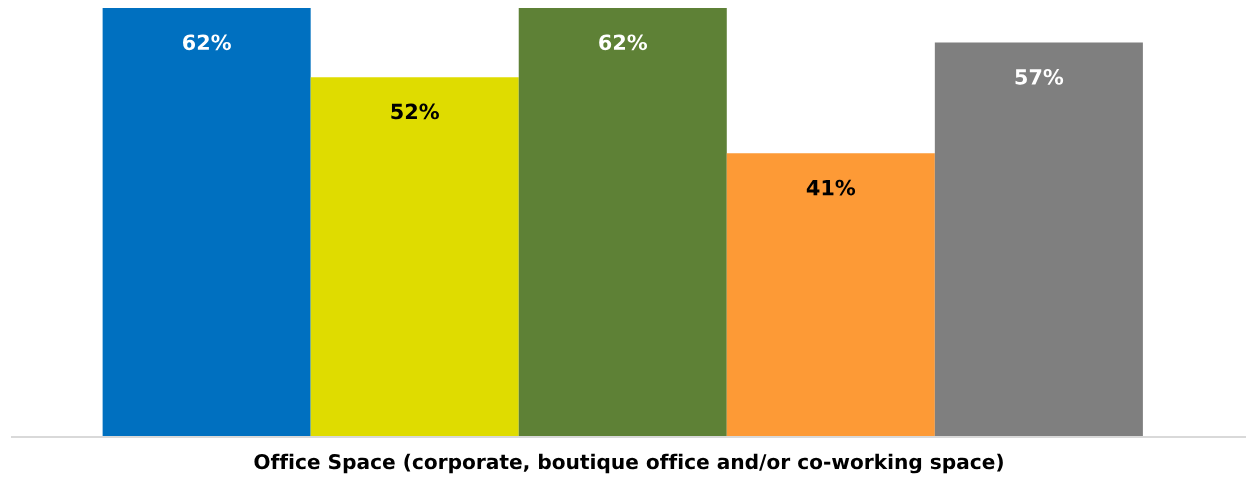 This screenshot has width=1246, height=495. I want to click on data-label: 41%, so click(831, 187).